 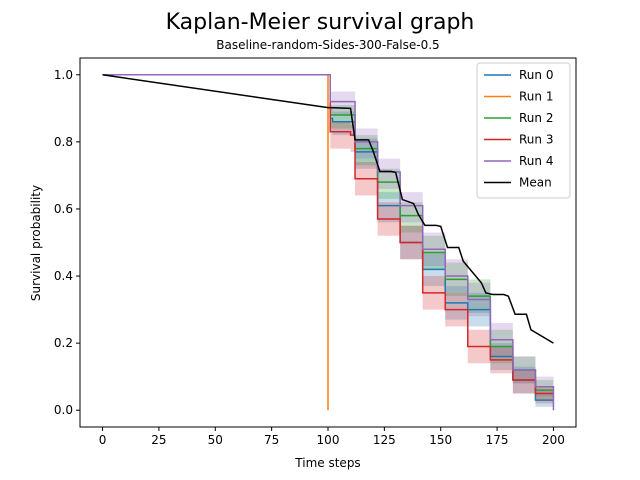 I want to click on x-axis-label: Time steps, so click(x=327, y=463).